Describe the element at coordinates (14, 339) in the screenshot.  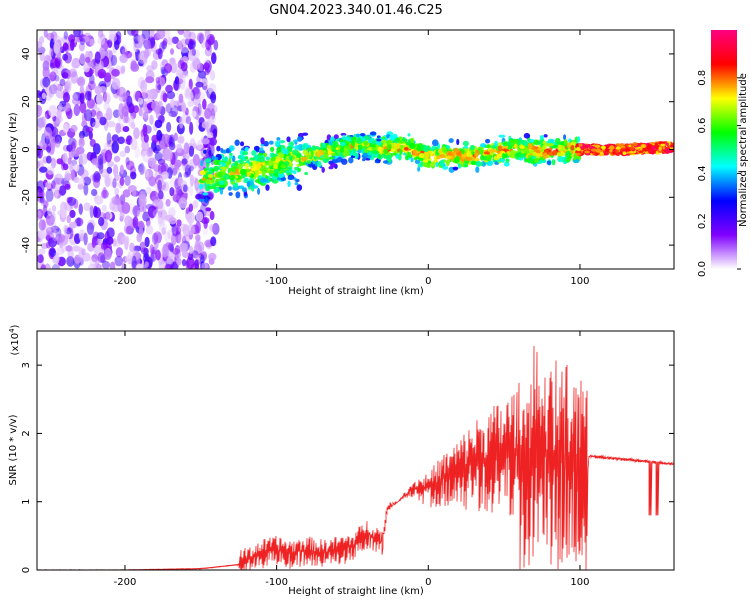
I see `snr-y-multiplier: (x104)` at that location.